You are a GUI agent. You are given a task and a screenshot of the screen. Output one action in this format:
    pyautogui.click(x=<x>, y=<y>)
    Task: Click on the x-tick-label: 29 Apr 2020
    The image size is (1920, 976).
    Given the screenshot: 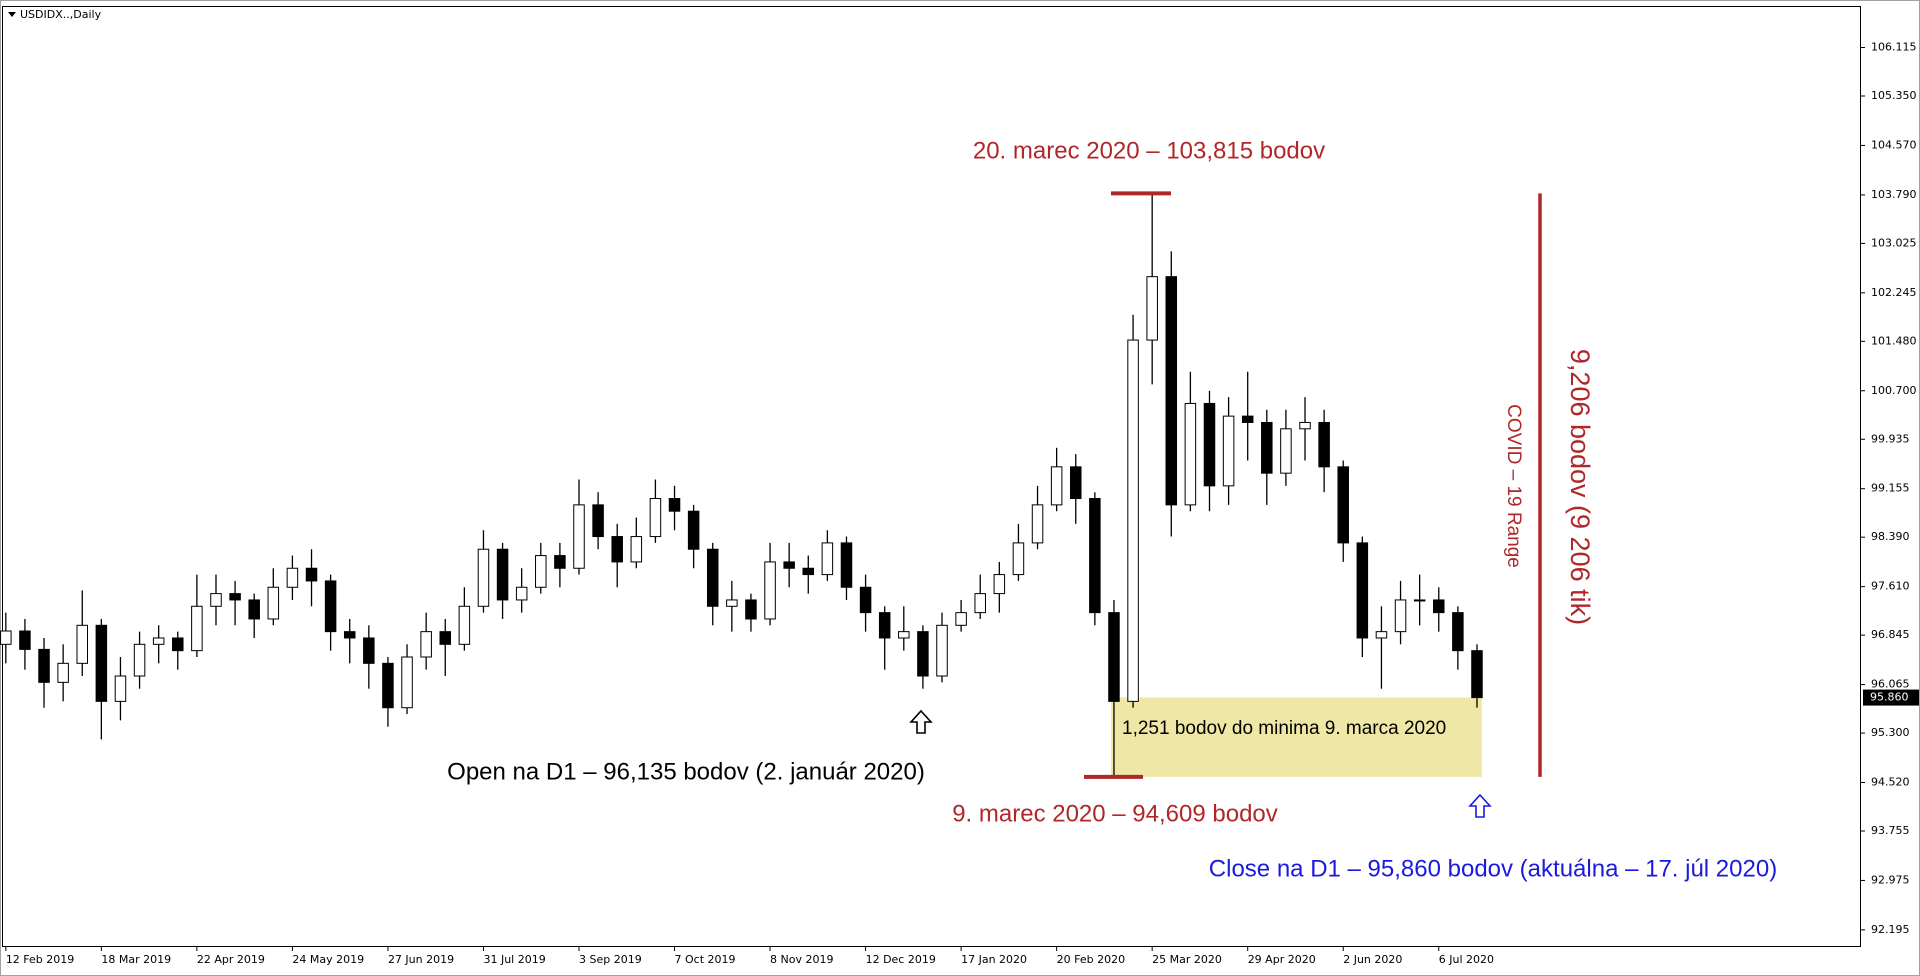 What is the action you would take?
    pyautogui.click(x=1282, y=959)
    